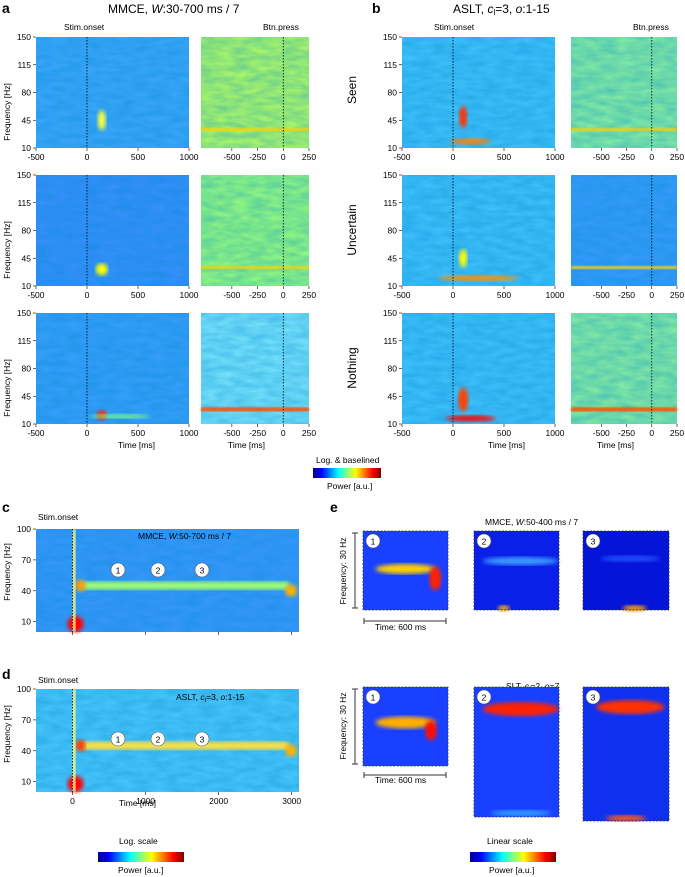 The height and width of the screenshot is (877, 685). Describe the element at coordinates (84, 27) in the screenshot. I see `panel-a-stim-onset-label: Stim.onset` at that location.